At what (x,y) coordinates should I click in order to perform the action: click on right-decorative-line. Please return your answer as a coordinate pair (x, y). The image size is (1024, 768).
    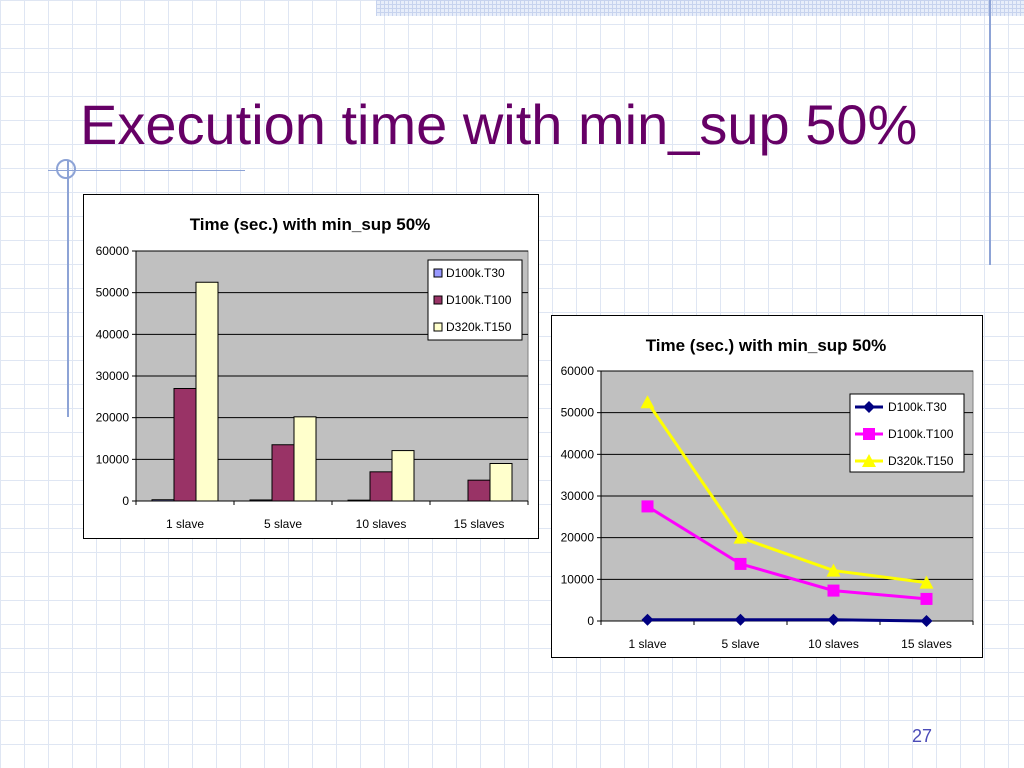
    Looking at the image, I should click on (990, 132).